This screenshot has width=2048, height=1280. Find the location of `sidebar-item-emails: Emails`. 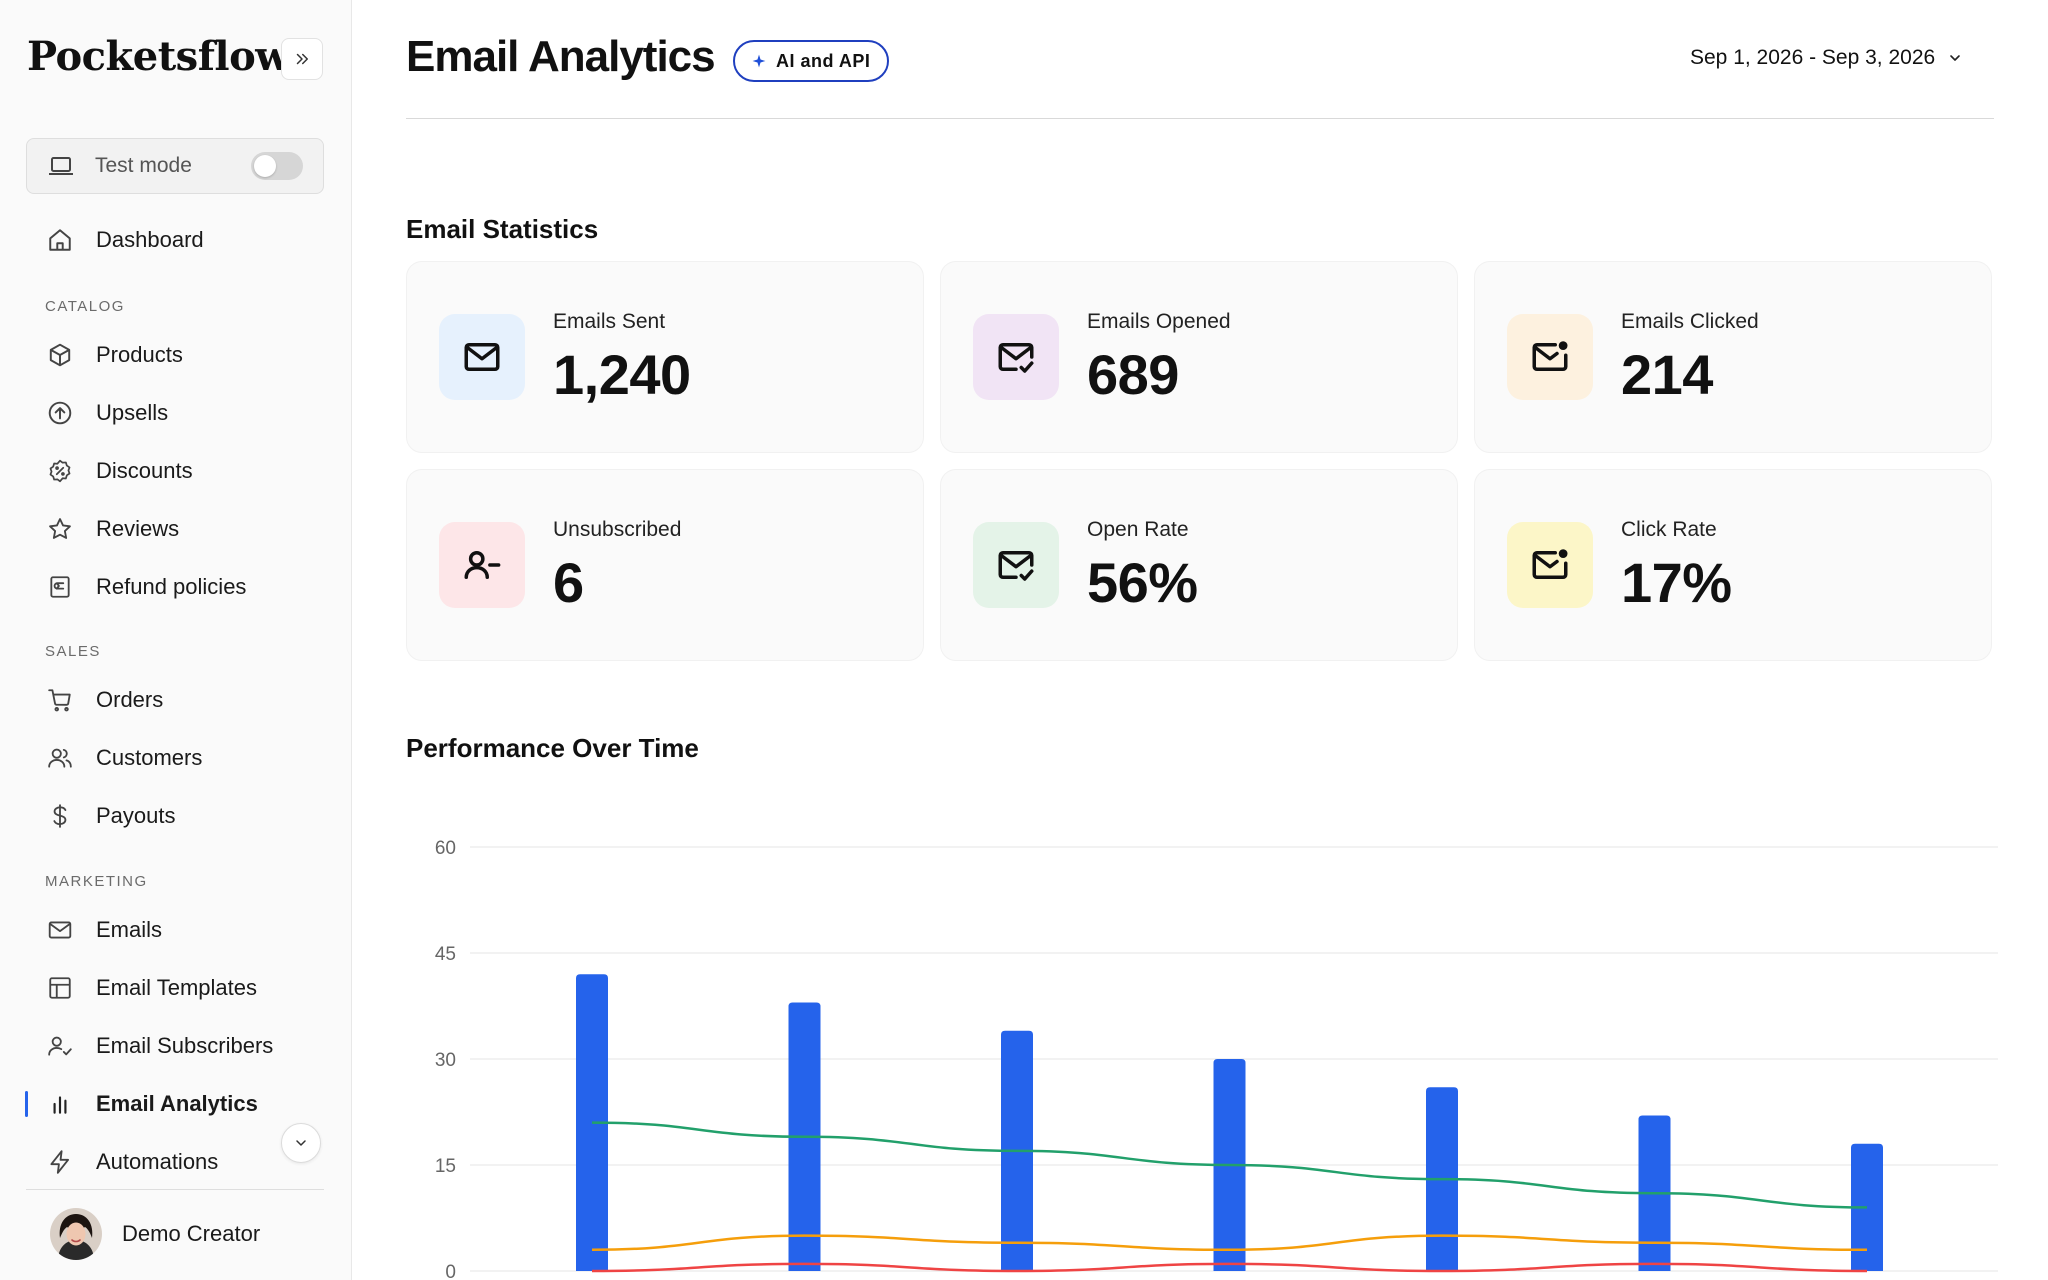

sidebar-item-emails: Emails is located at coordinates (175, 930).